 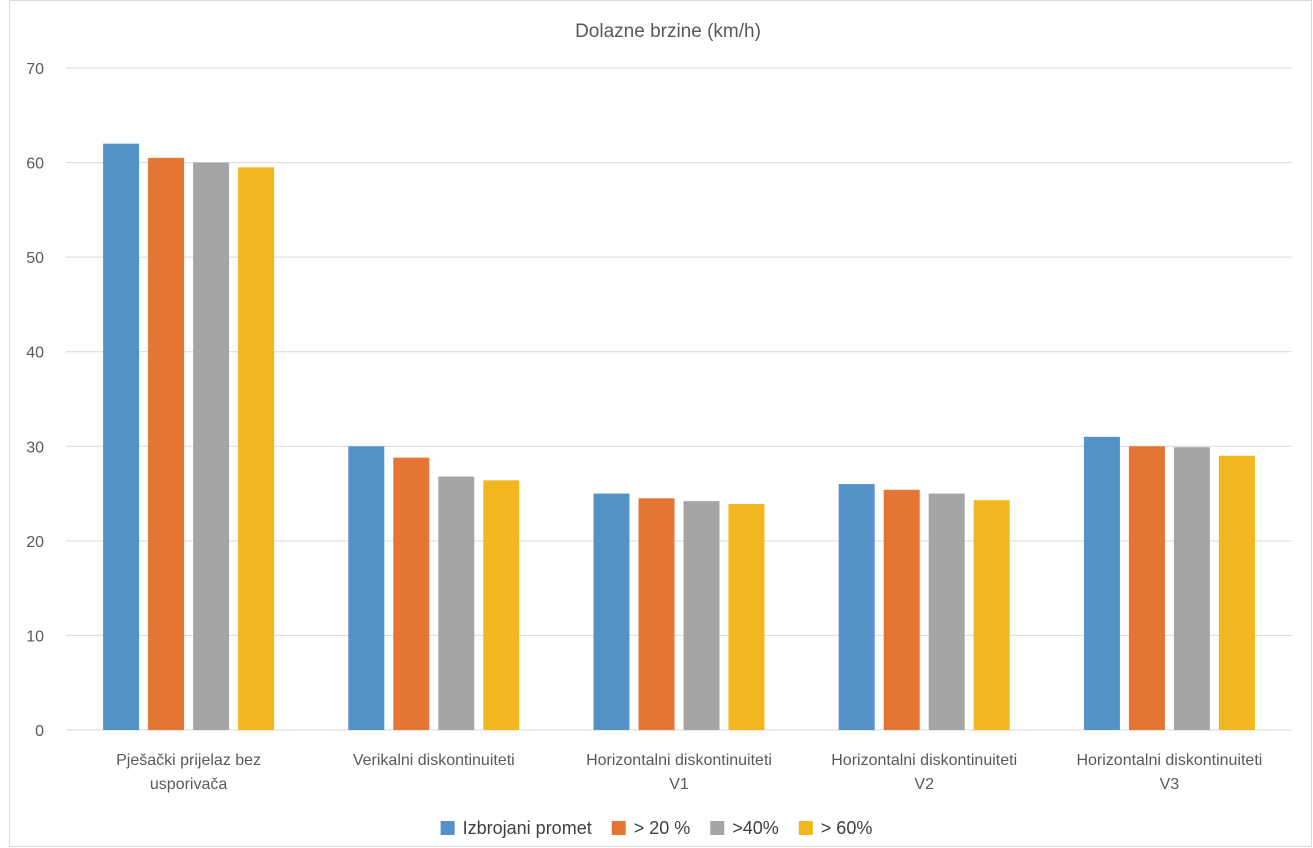 What do you see at coordinates (755, 828) in the screenshot?
I see `legend-label: >40%` at bounding box center [755, 828].